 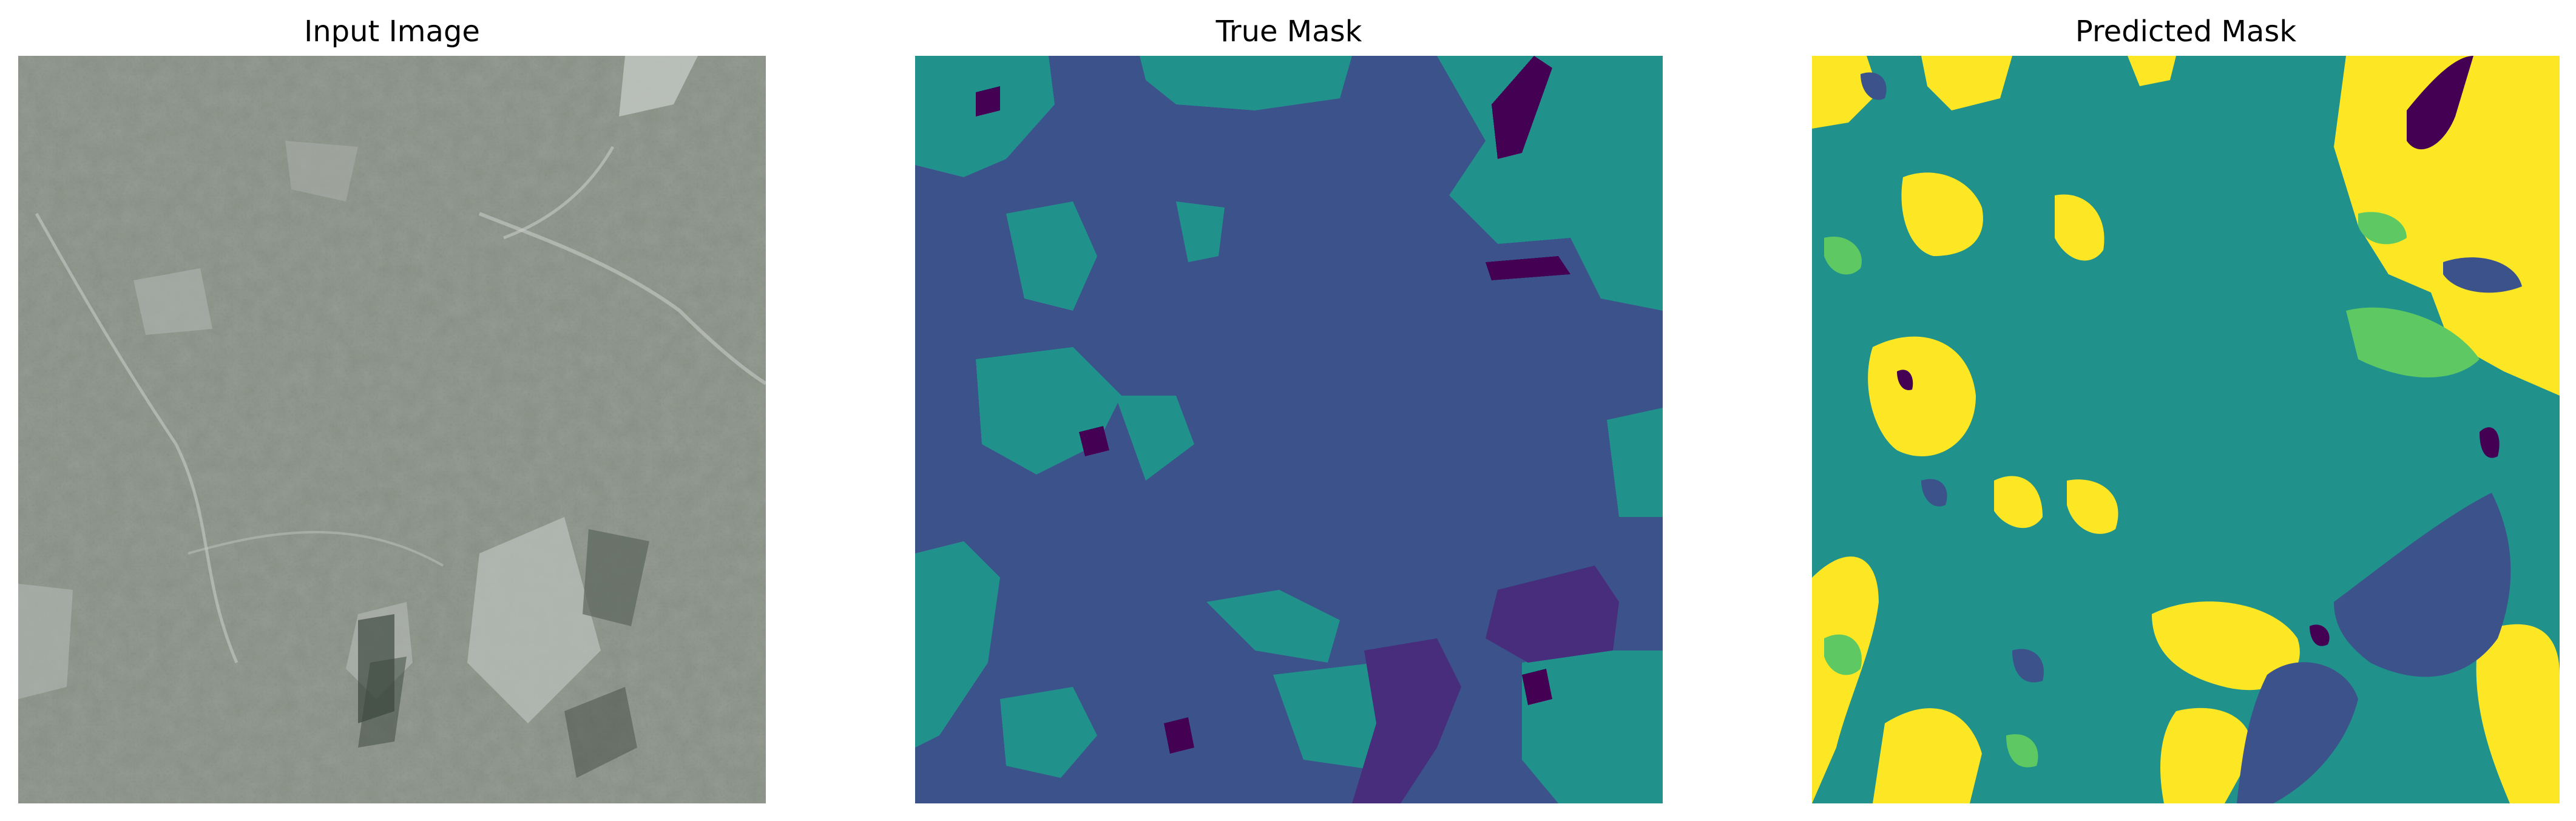 What do you see at coordinates (392, 32) in the screenshot?
I see `panel-title-input-image: Input Image` at bounding box center [392, 32].